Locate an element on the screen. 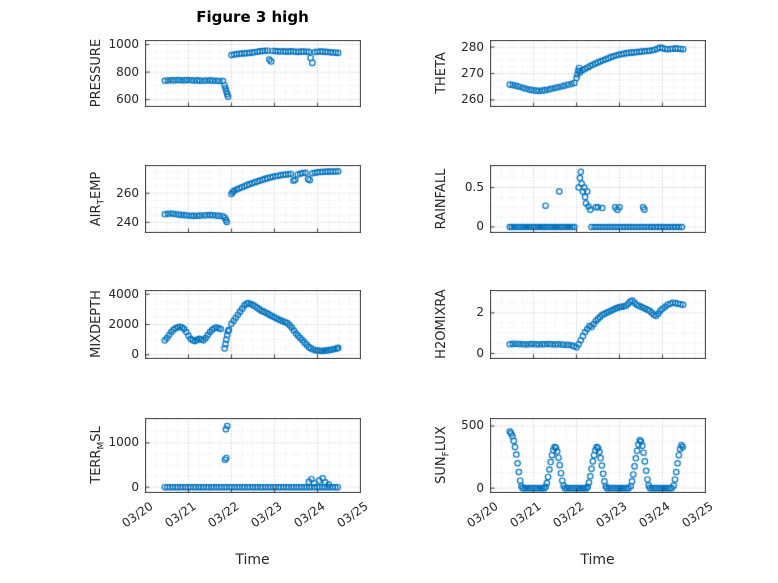 This screenshot has height=583, width=778. y-tick-label: 2000 is located at coordinates (123, 324).